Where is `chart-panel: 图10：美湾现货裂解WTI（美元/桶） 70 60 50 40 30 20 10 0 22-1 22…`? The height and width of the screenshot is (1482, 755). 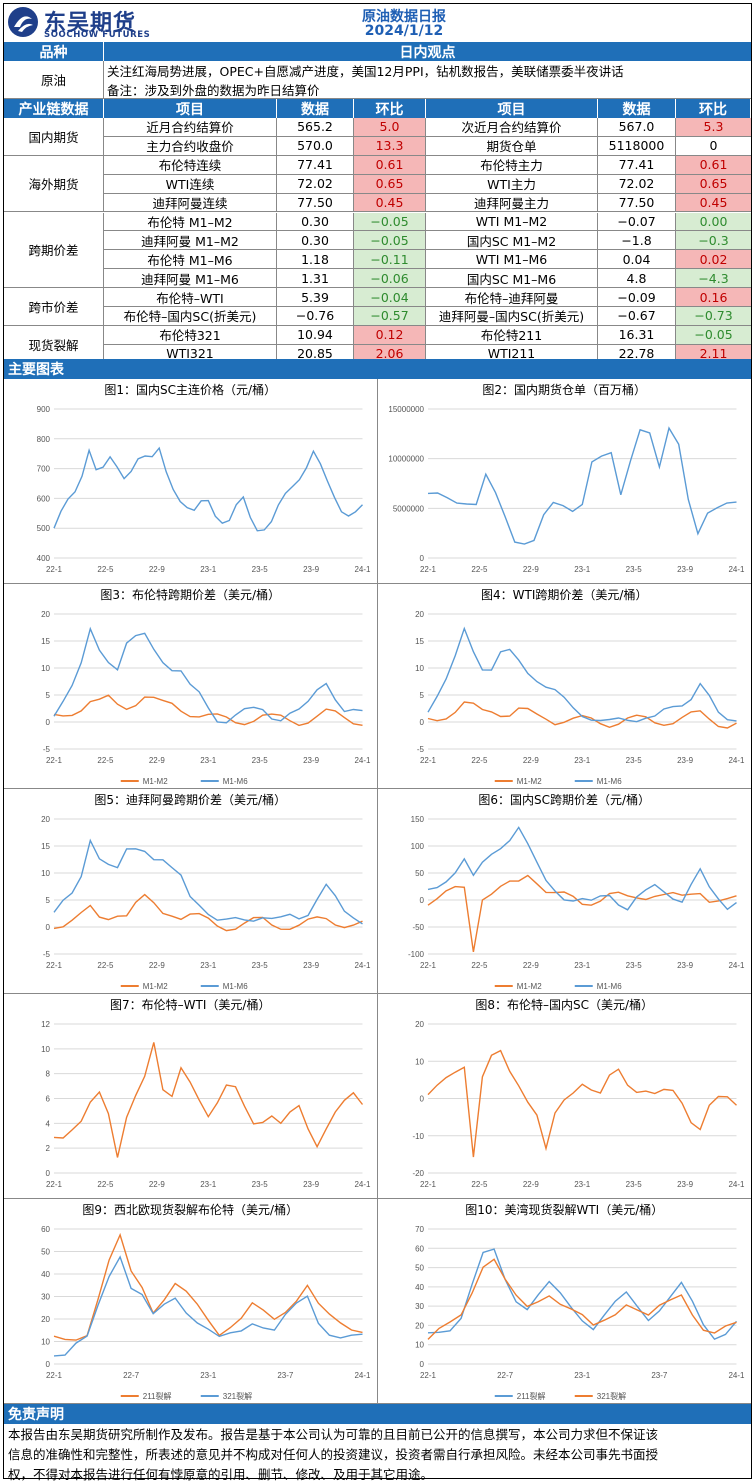 chart-panel: 图10：美湾现货裂解WTI（美元/桶） 70 60 50 40 30 20 10 0 22-1 22… is located at coordinates (564, 1301).